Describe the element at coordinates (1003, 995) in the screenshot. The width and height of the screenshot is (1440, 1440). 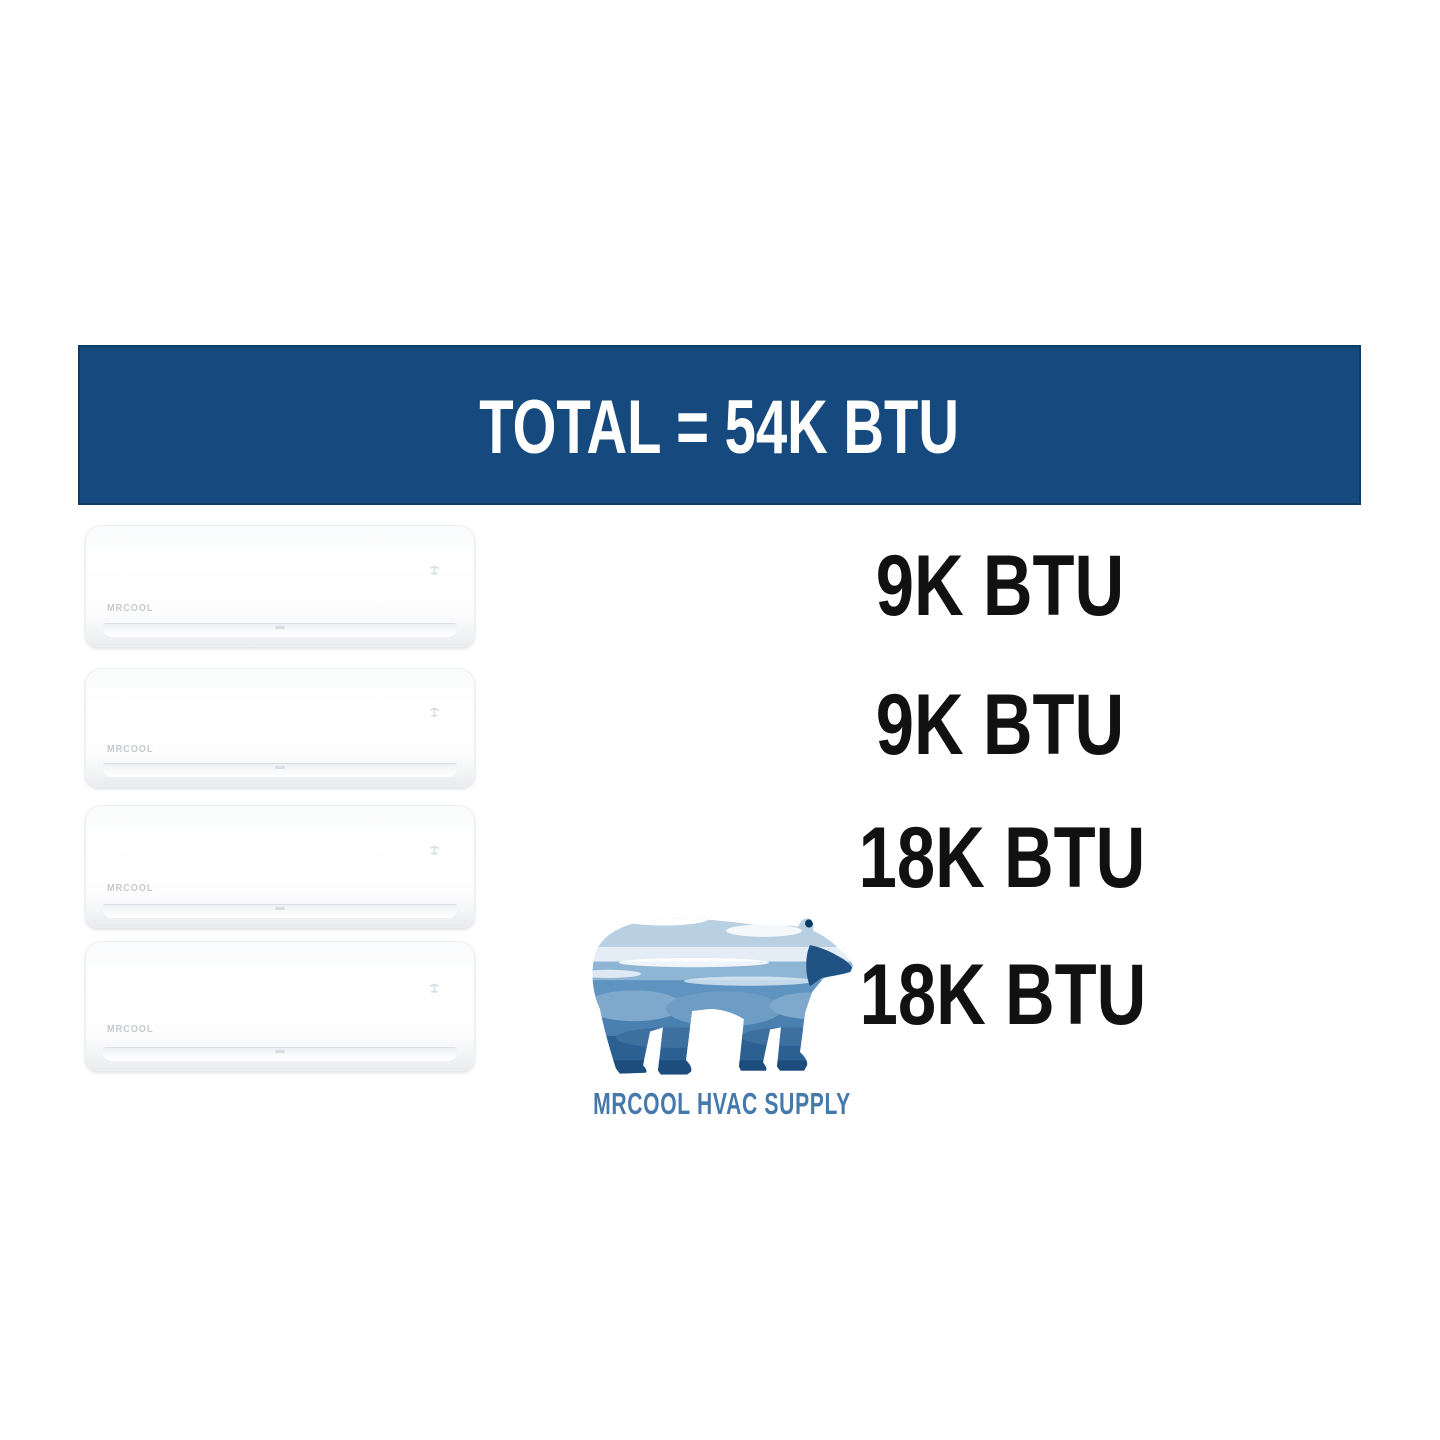
I see `btu-label-4: 18K BTU` at that location.